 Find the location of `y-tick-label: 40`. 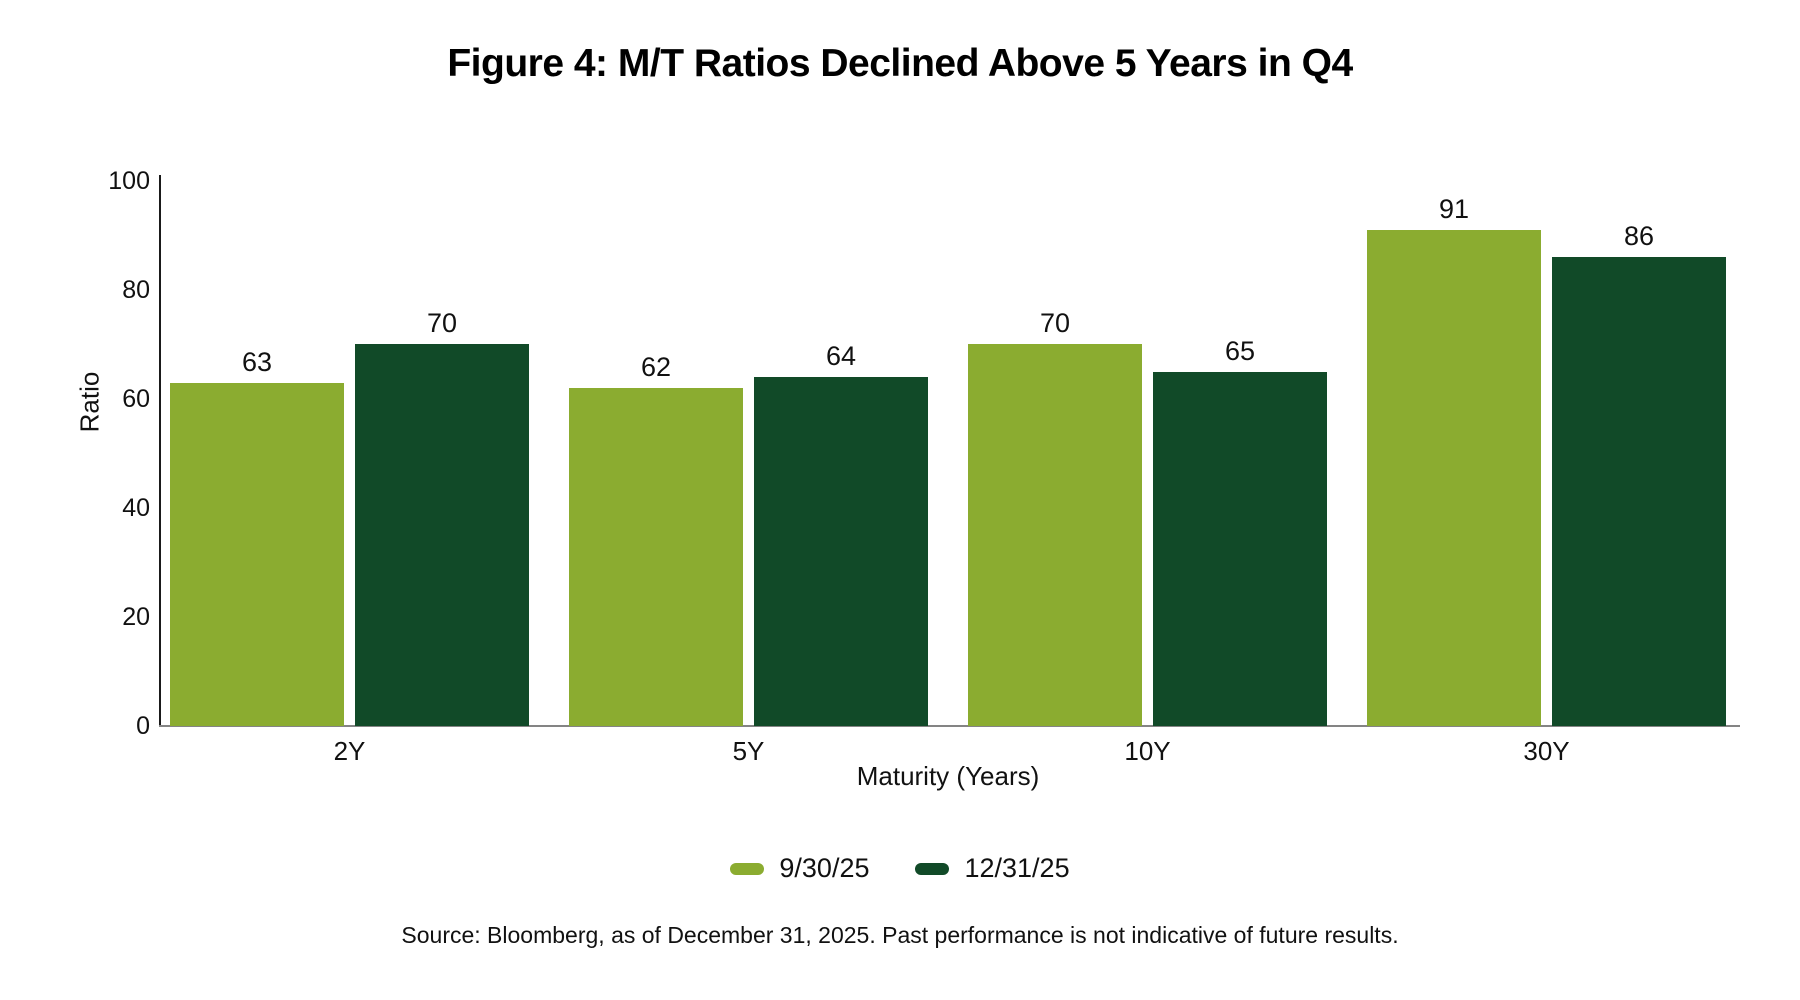

y-tick-label: 40 is located at coordinates (136, 508).